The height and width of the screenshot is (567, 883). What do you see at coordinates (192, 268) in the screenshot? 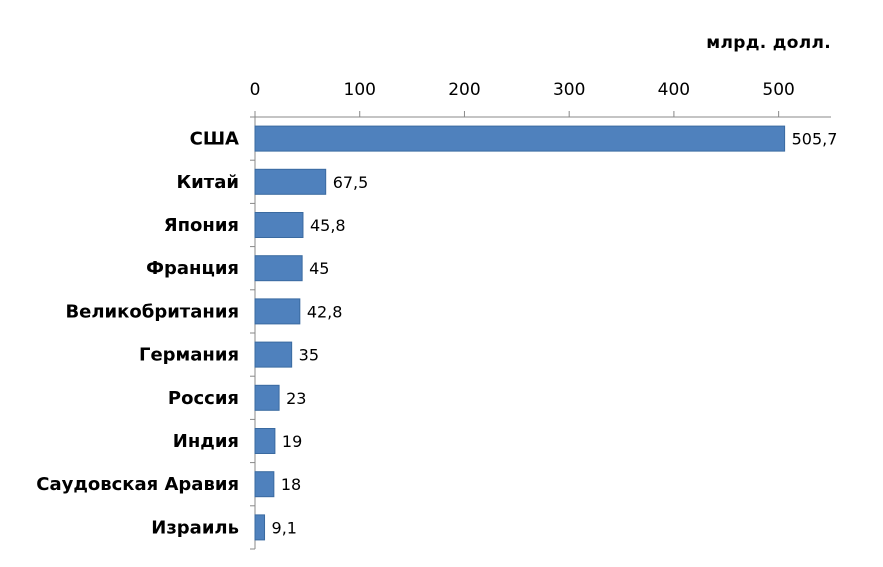
I see `category-label: Франция` at bounding box center [192, 268].